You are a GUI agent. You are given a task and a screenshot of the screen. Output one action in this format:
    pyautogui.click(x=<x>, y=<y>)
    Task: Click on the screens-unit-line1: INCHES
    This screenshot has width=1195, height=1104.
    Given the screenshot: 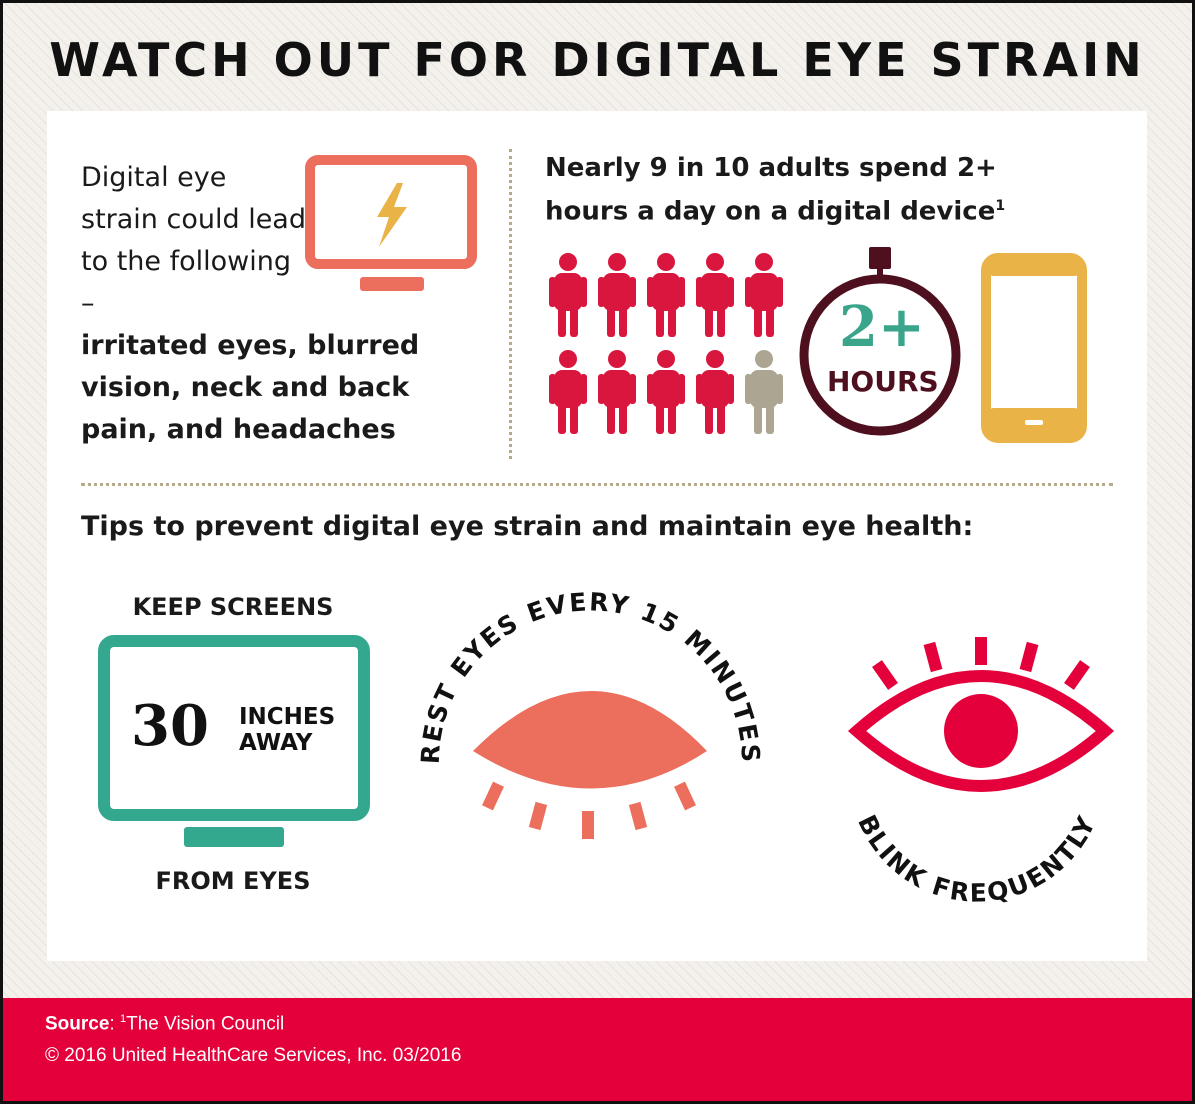 What is the action you would take?
    pyautogui.click(x=287, y=717)
    